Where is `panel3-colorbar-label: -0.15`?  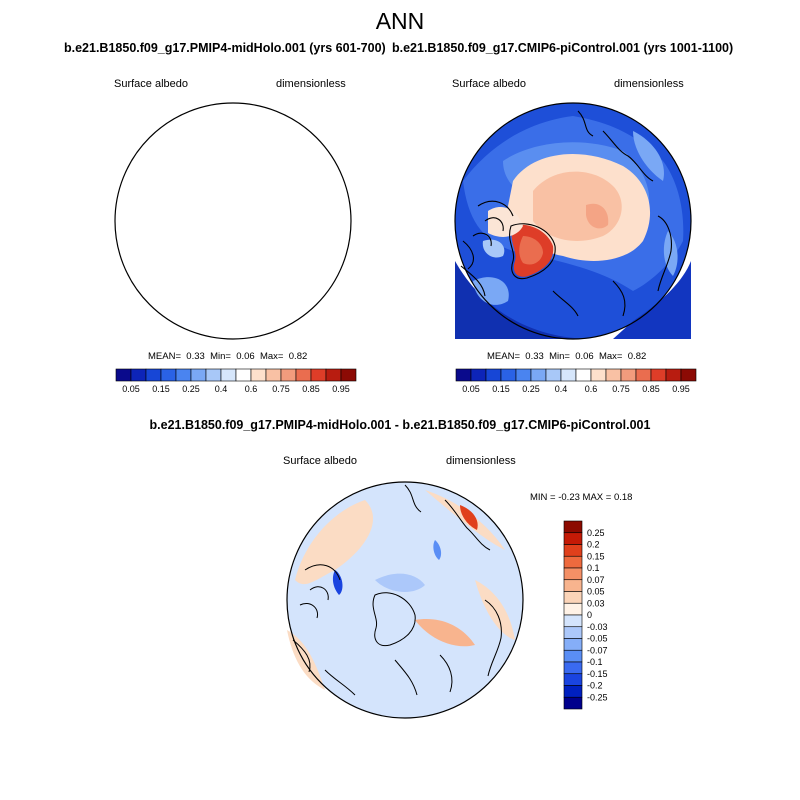
panel3-colorbar-label: -0.15 is located at coordinates (597, 674).